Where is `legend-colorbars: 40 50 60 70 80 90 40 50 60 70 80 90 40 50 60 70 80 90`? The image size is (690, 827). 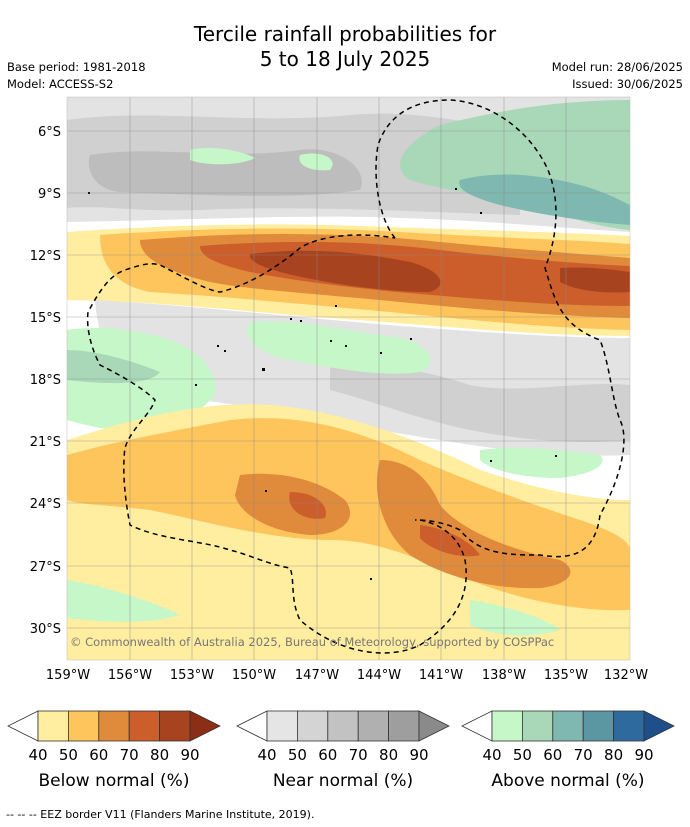 legend-colorbars: 40 50 60 70 80 90 40 50 60 70 80 90 40 50 60 70 80 90 is located at coordinates (341, 737).